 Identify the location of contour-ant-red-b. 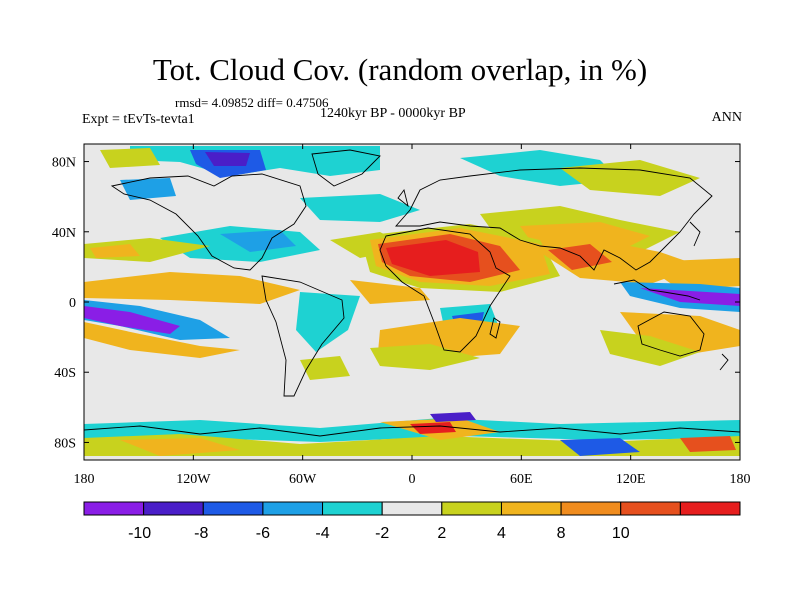
(708, 444).